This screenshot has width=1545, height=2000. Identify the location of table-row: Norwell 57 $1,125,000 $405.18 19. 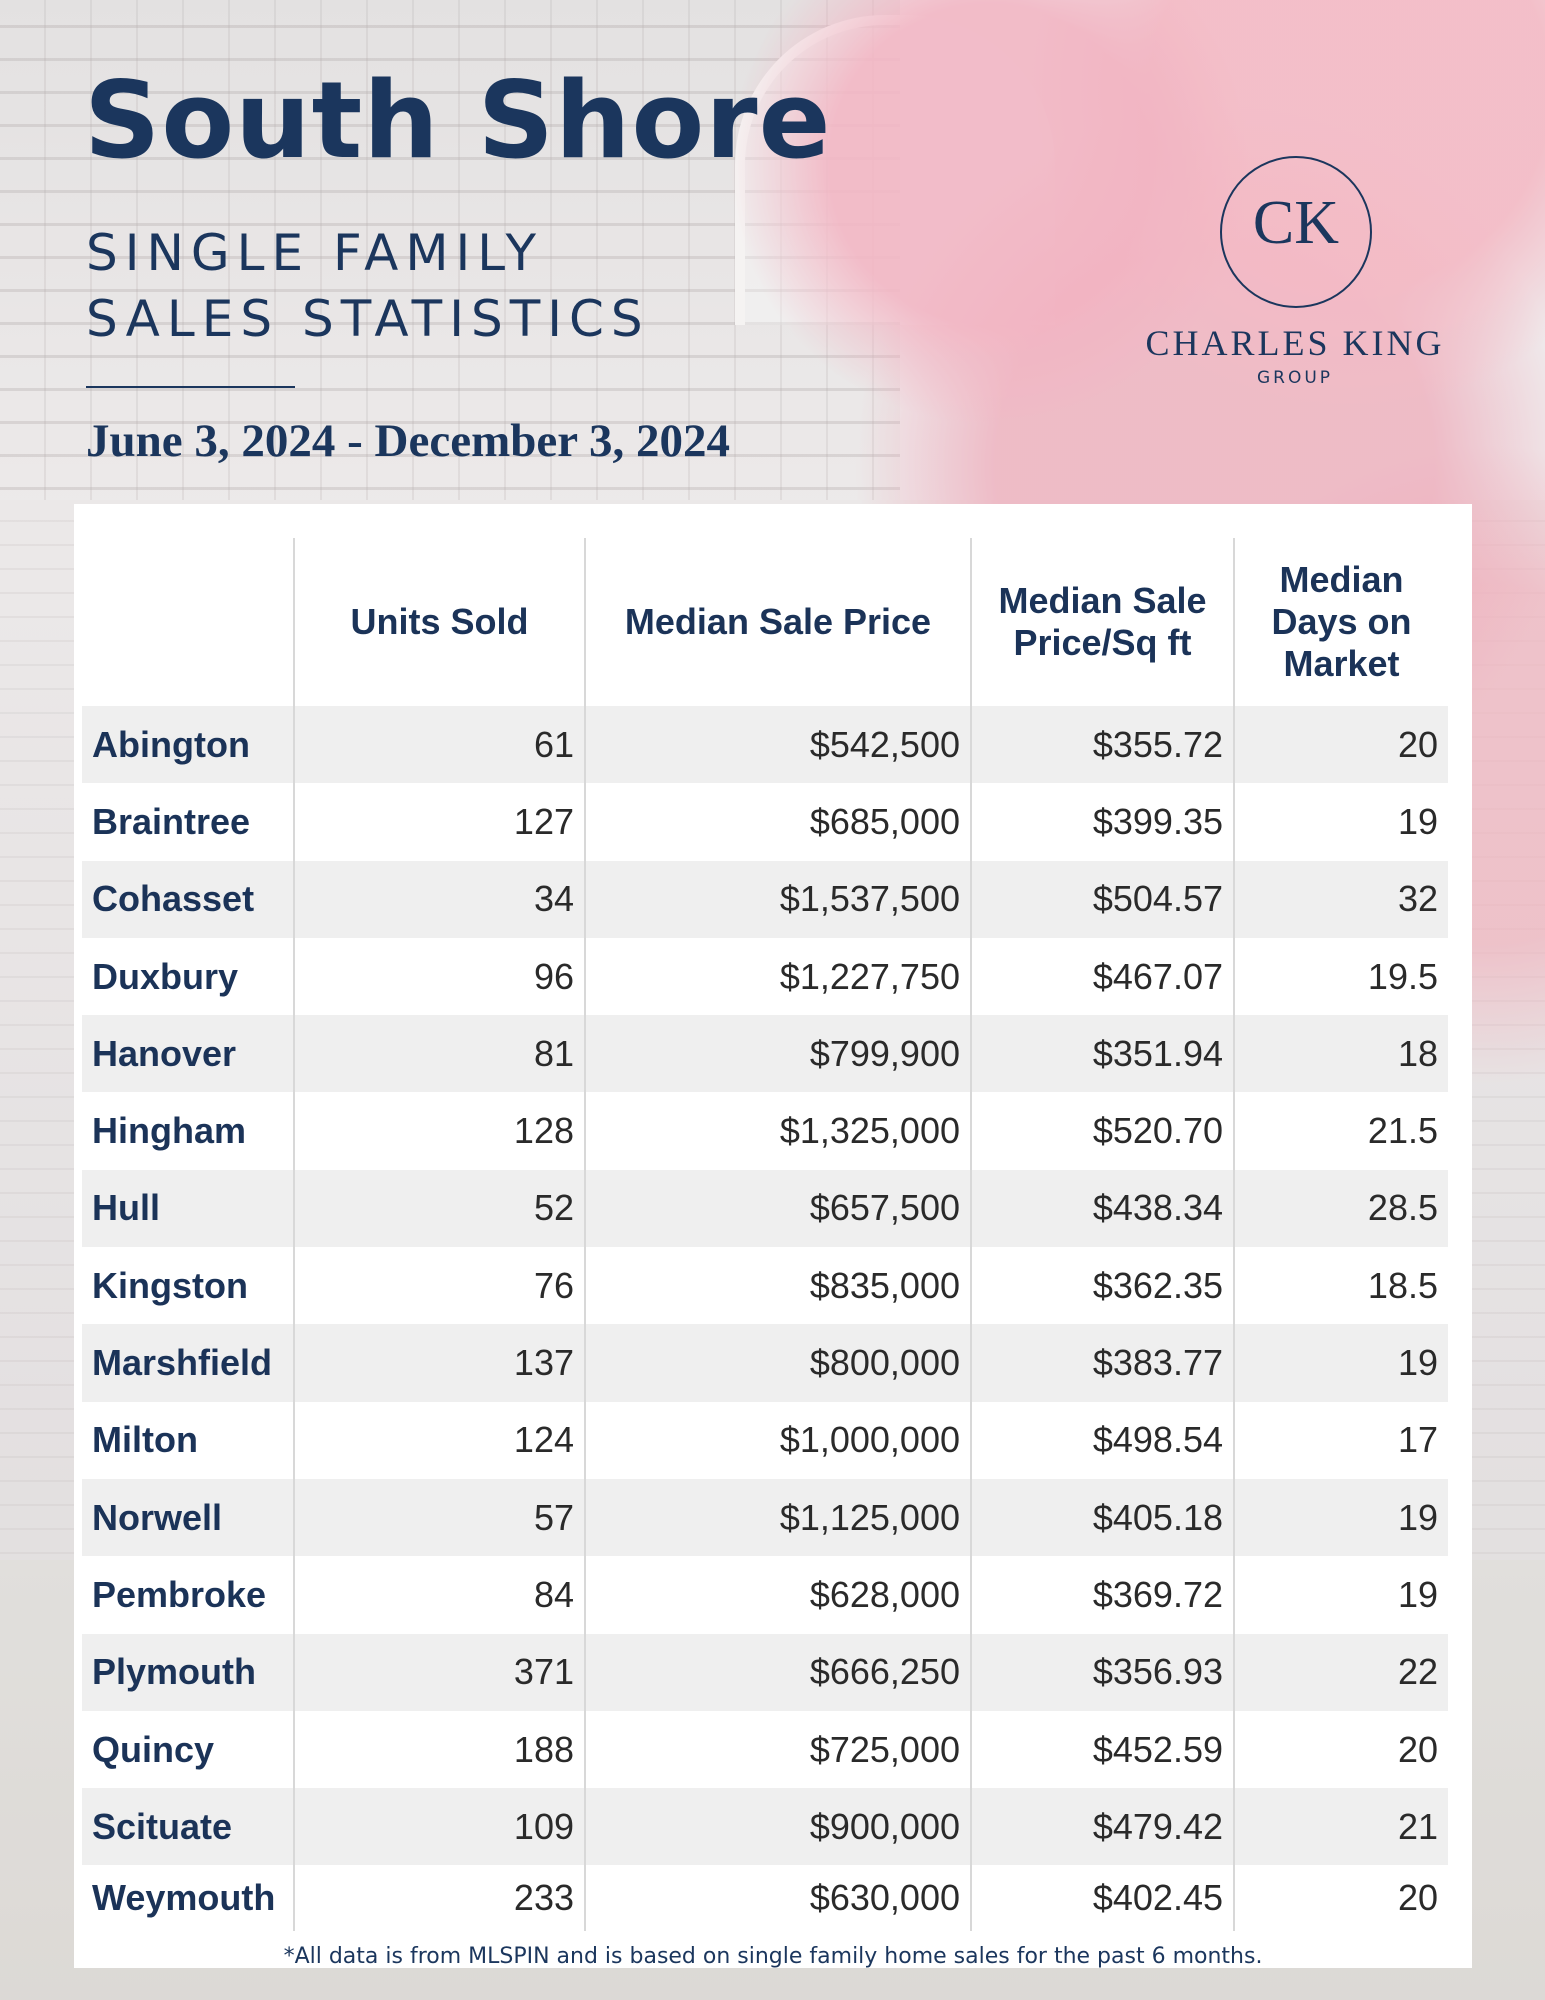
(765, 1517).